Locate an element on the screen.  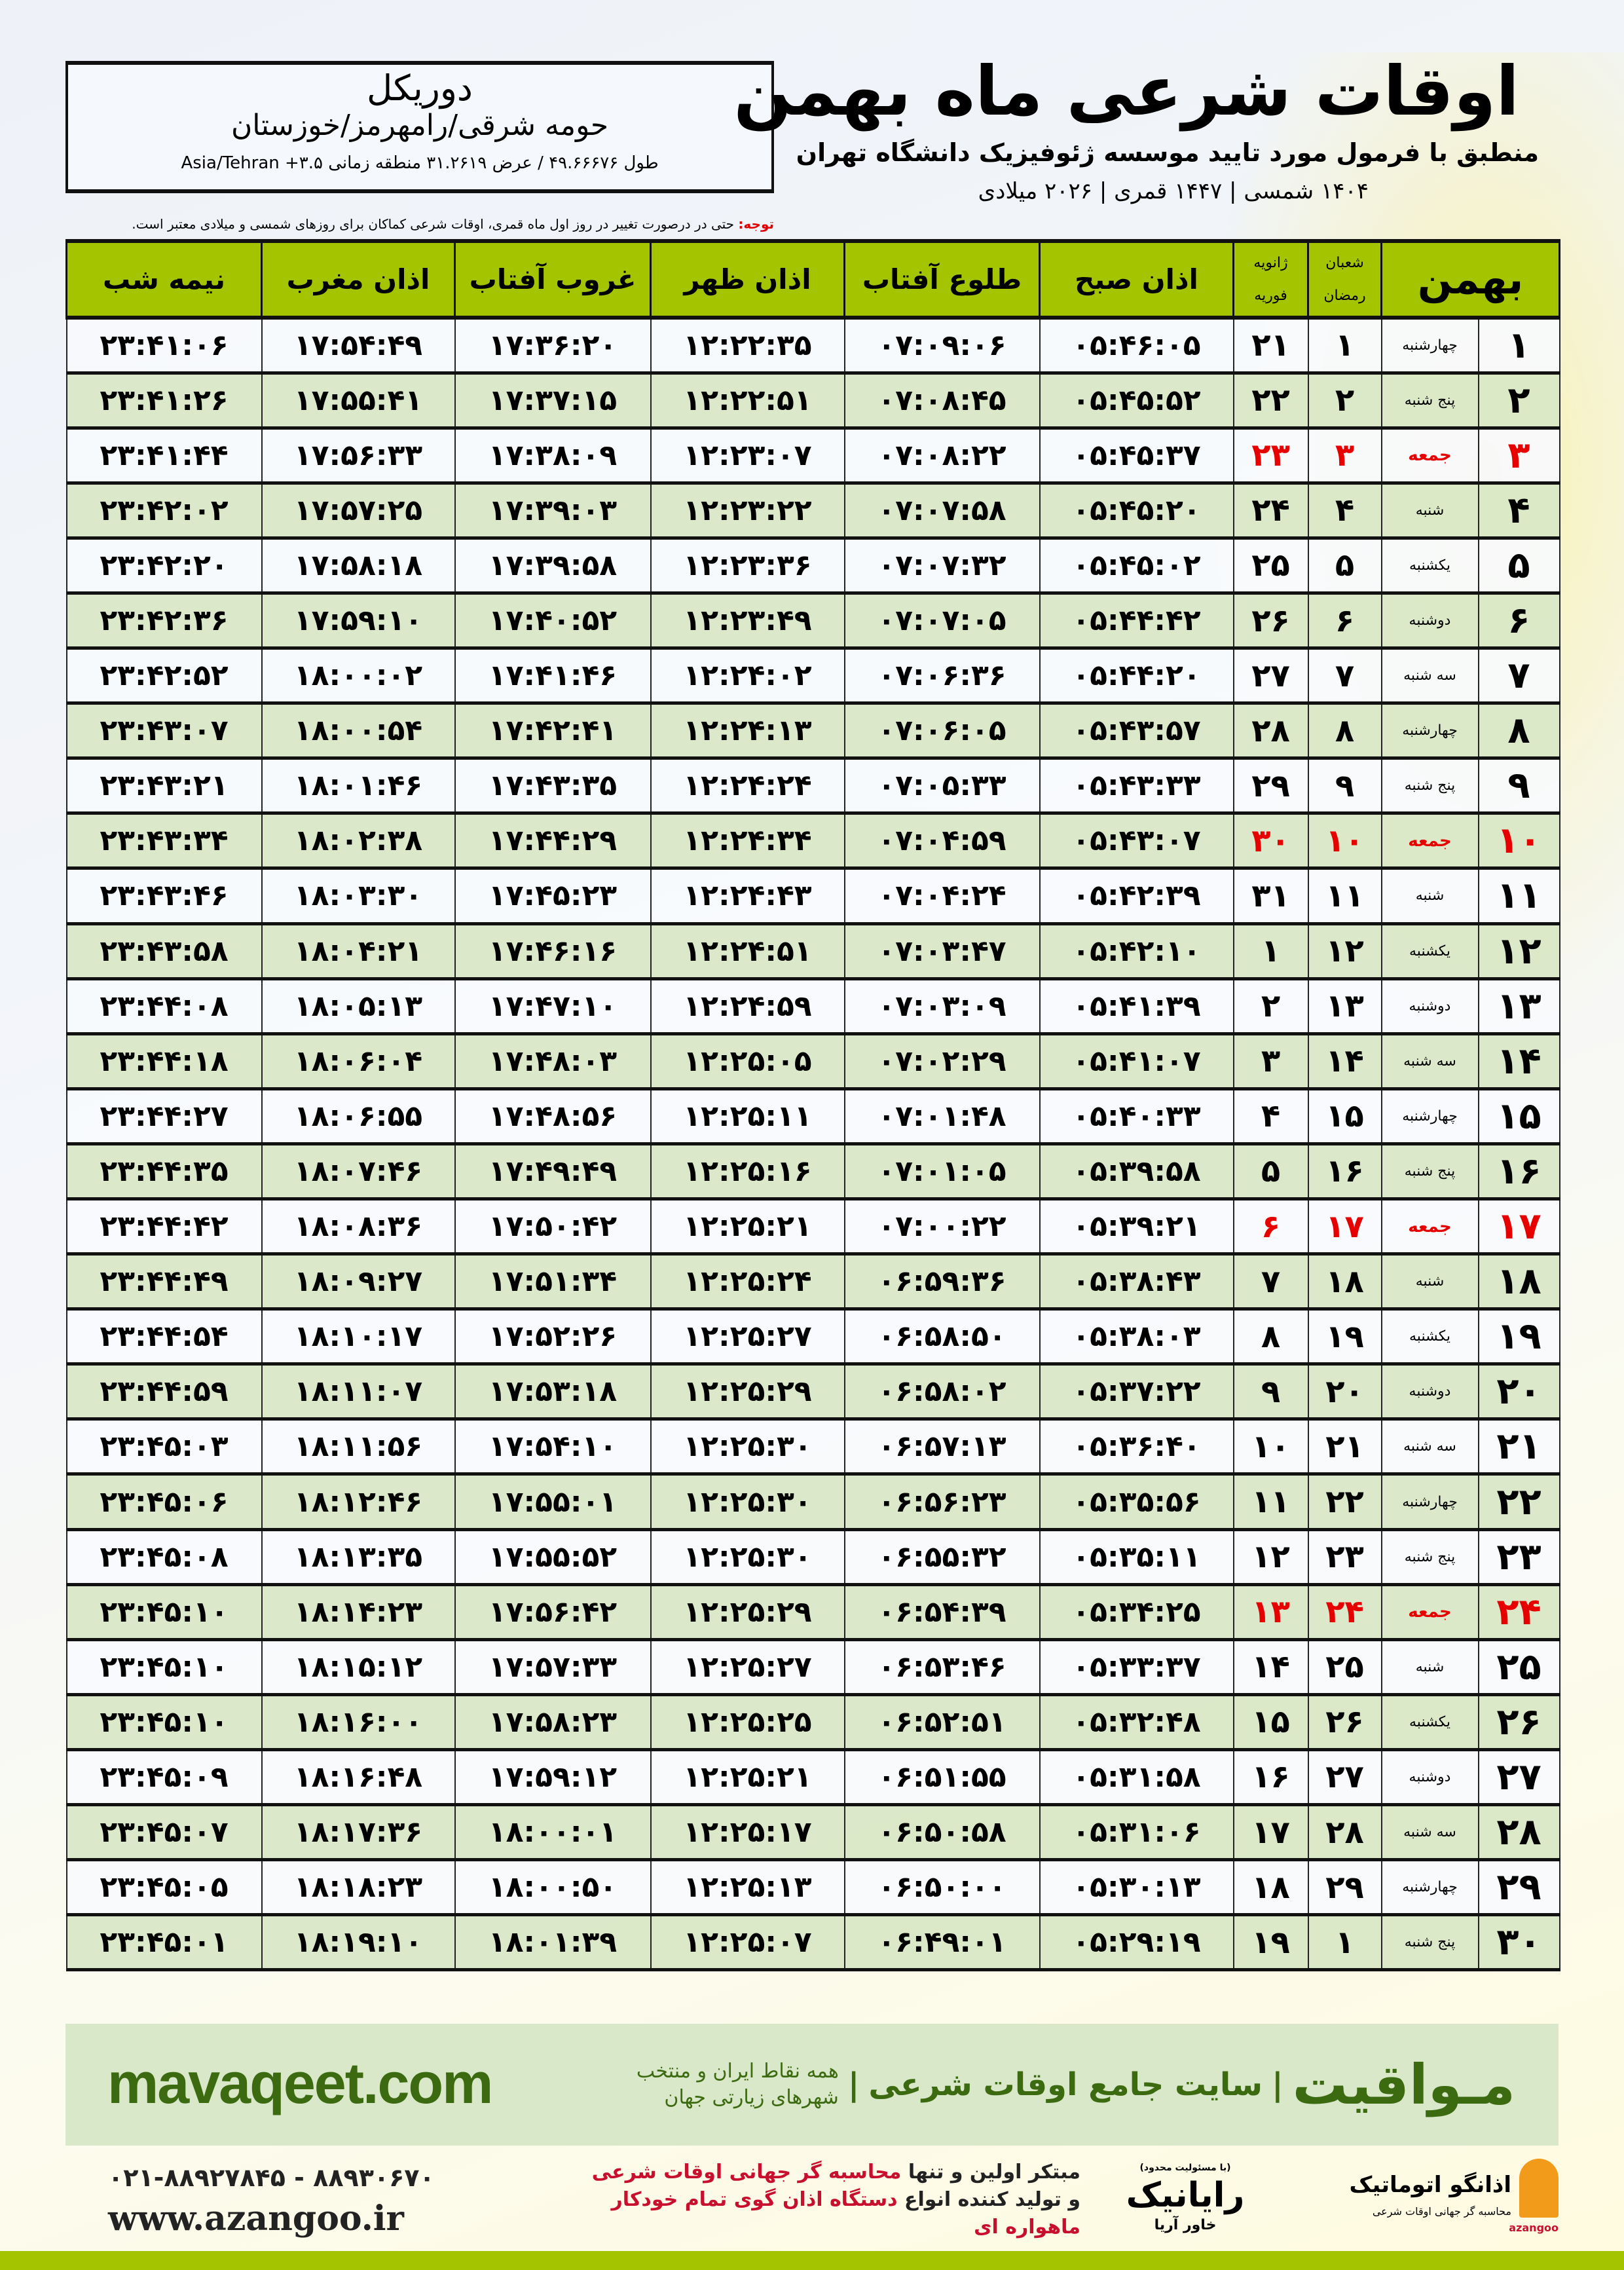
cell-fajr: ۰۵:۴۵:۳۷ is located at coordinates (1136, 456).